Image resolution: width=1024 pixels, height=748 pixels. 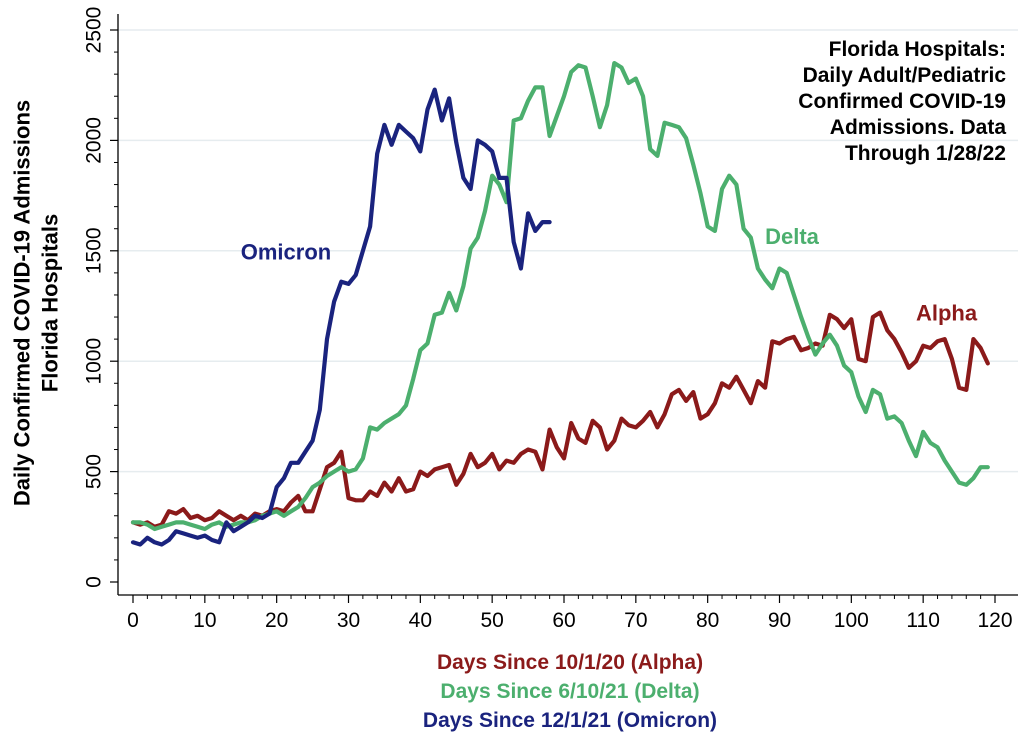 I want to click on x-axis-label-1: Days Since 6/10/21 (Delta), so click(x=569, y=691).